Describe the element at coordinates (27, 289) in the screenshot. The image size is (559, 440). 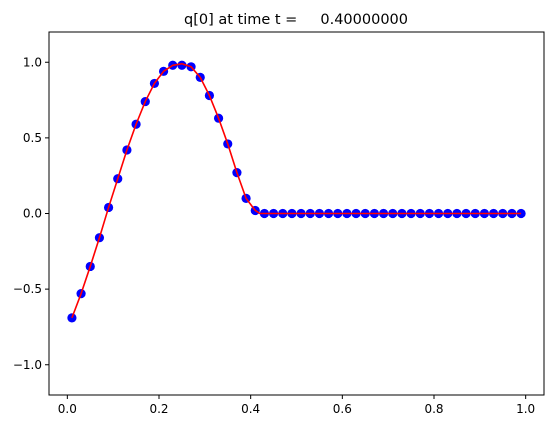
I see `y-tick-label: −0.5` at that location.